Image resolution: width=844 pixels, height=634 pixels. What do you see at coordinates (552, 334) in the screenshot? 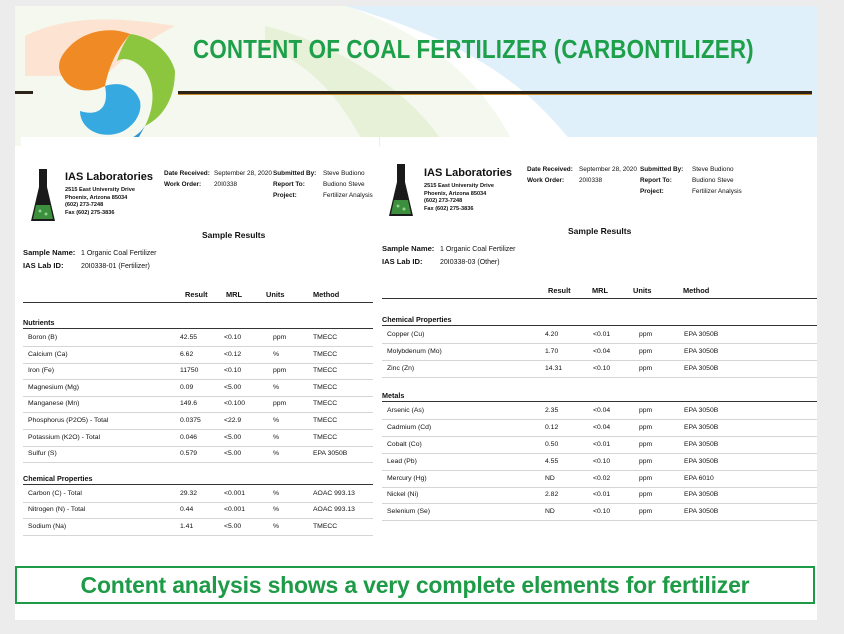
I see `result-cell: 4.20` at bounding box center [552, 334].